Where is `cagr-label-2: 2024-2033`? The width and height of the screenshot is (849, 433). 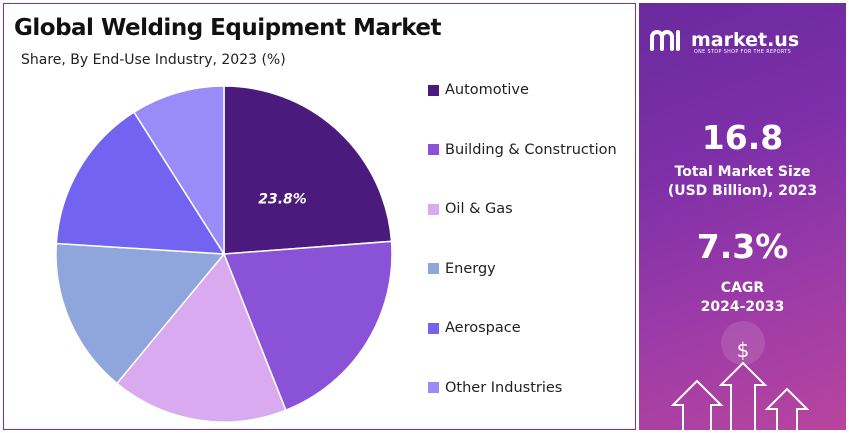
cagr-label-2: 2024-2033 is located at coordinates (742, 307).